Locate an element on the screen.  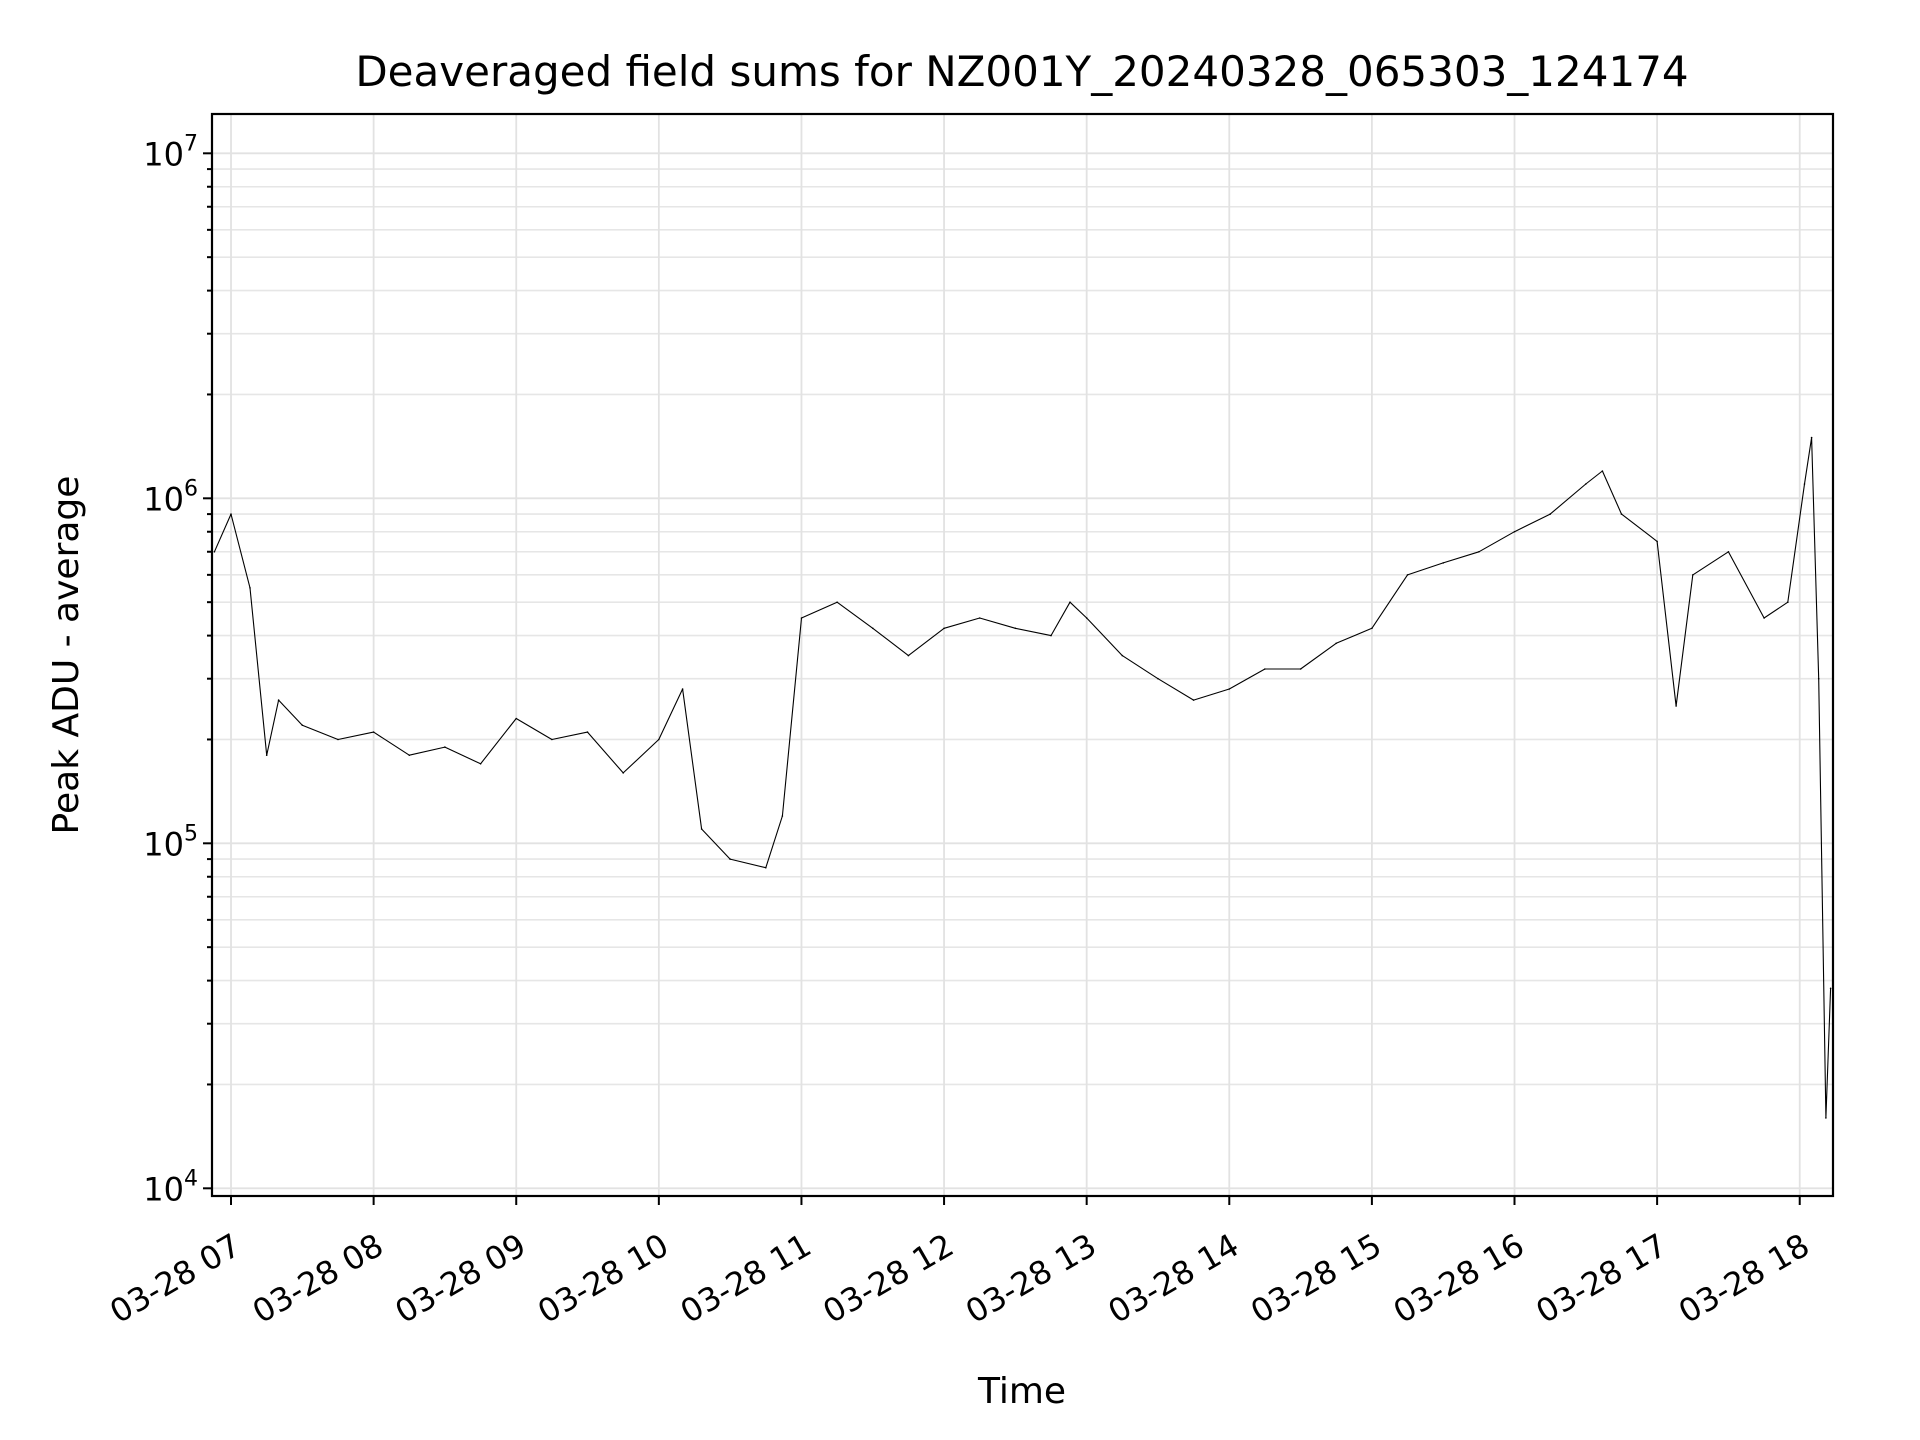
y-tick-label: 10⁶ is located at coordinates (170, 497).